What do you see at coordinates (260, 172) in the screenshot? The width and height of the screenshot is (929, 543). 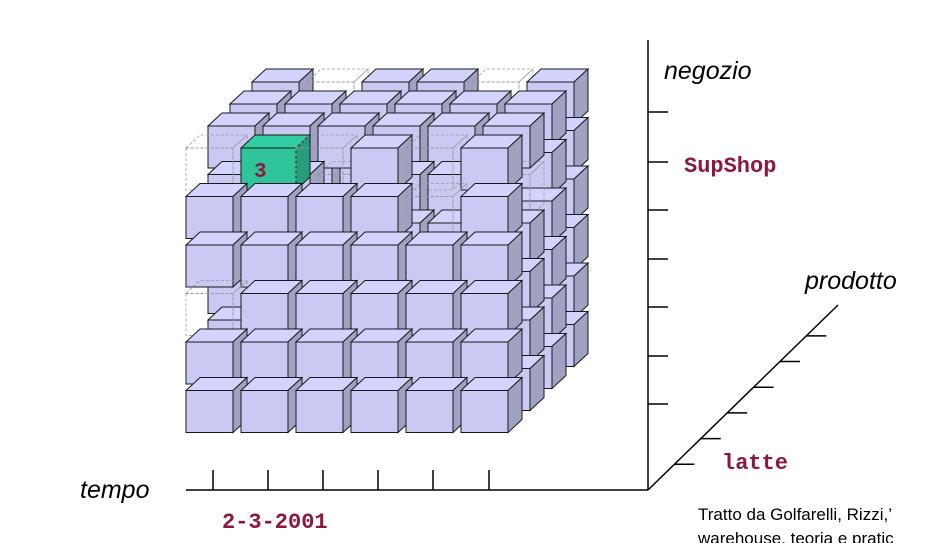 I see `highlighted-cell-value: 3` at bounding box center [260, 172].